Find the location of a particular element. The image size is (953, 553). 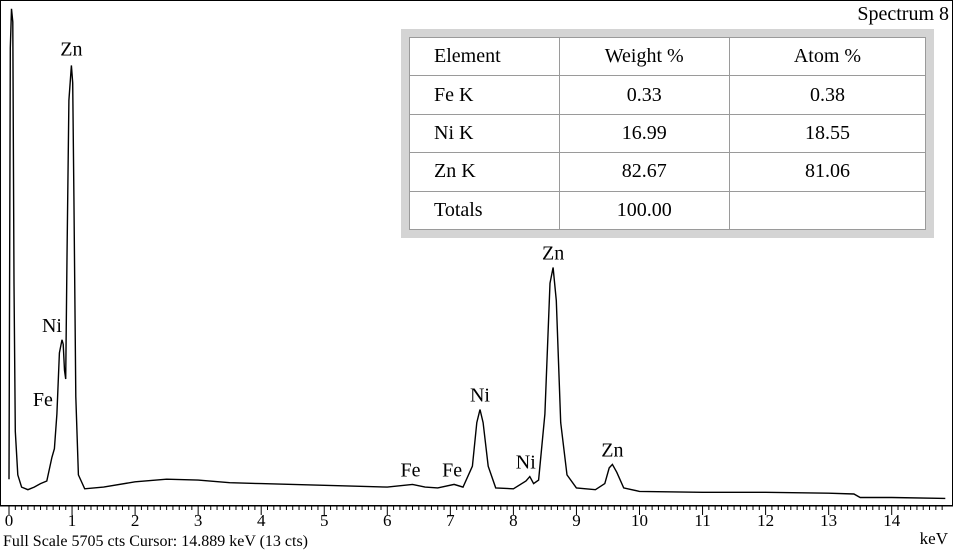

table-row: Ni K 16.99 18.55 is located at coordinates (668, 133).